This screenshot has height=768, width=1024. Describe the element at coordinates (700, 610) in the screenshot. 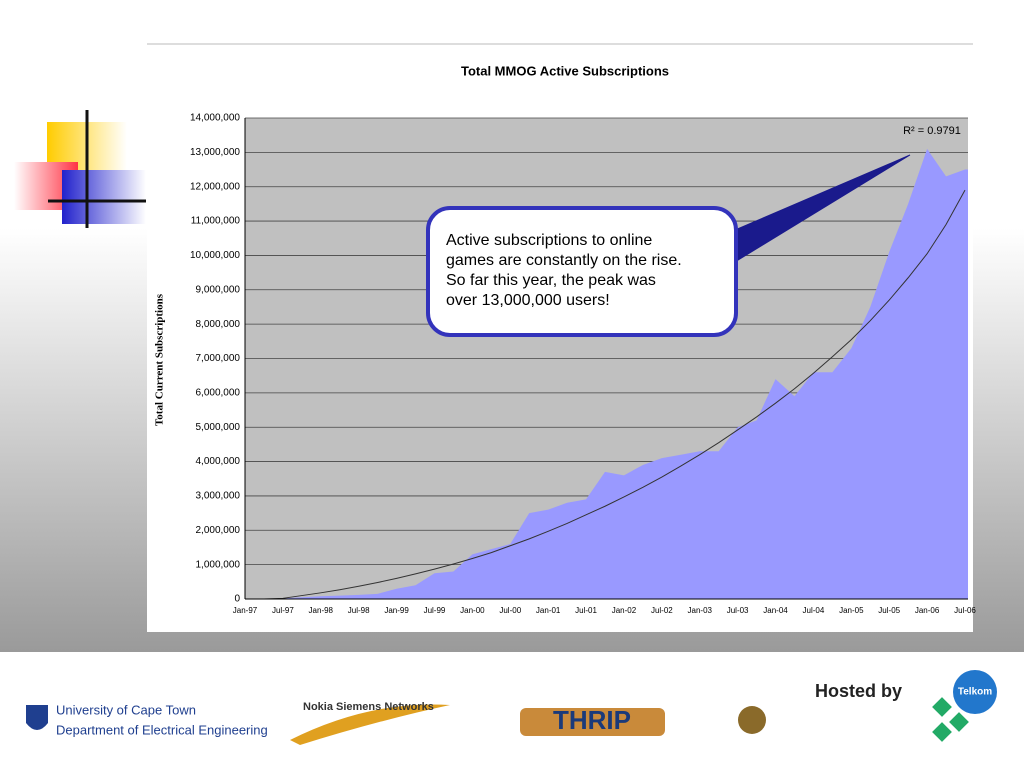

I see `x-tick-label: Jan-03` at that location.